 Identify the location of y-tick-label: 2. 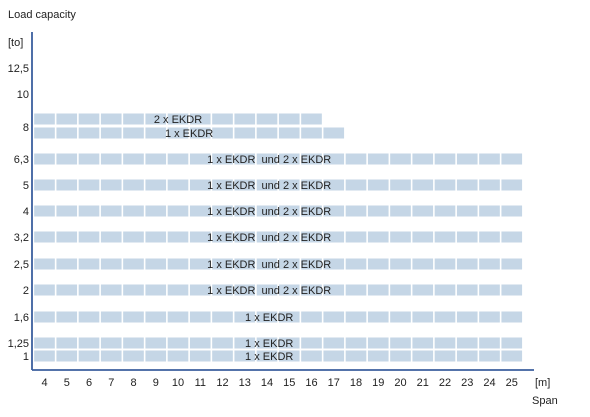
(26, 291).